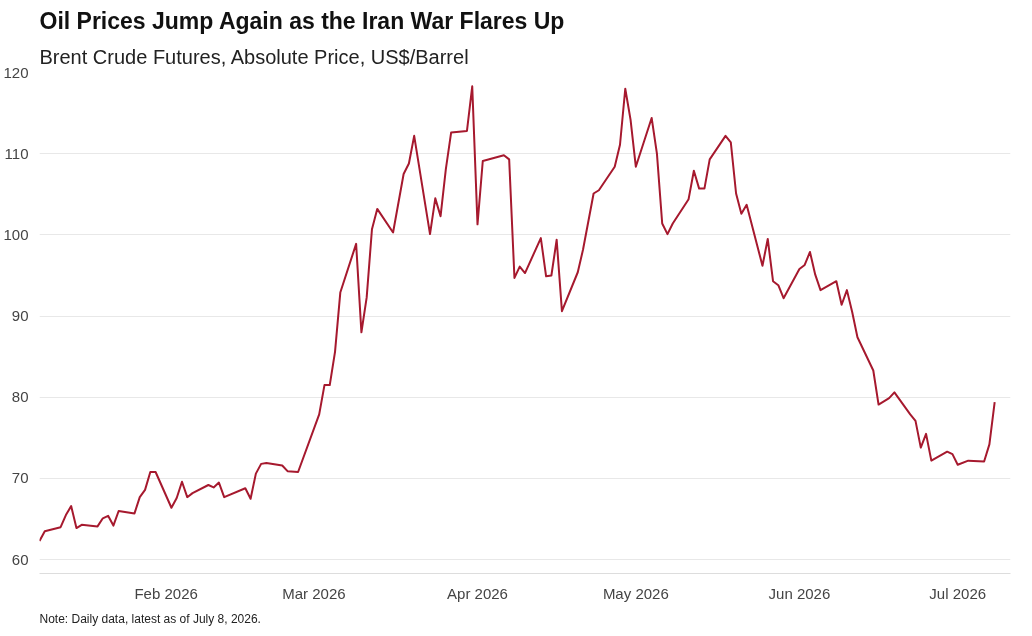 This screenshot has height=636, width=1032. Describe the element at coordinates (20, 397) in the screenshot. I see `y-tick-label: 80` at that location.